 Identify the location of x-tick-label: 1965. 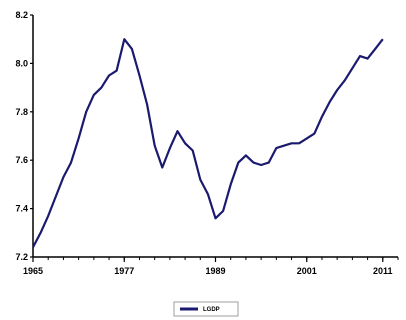
(33, 271).